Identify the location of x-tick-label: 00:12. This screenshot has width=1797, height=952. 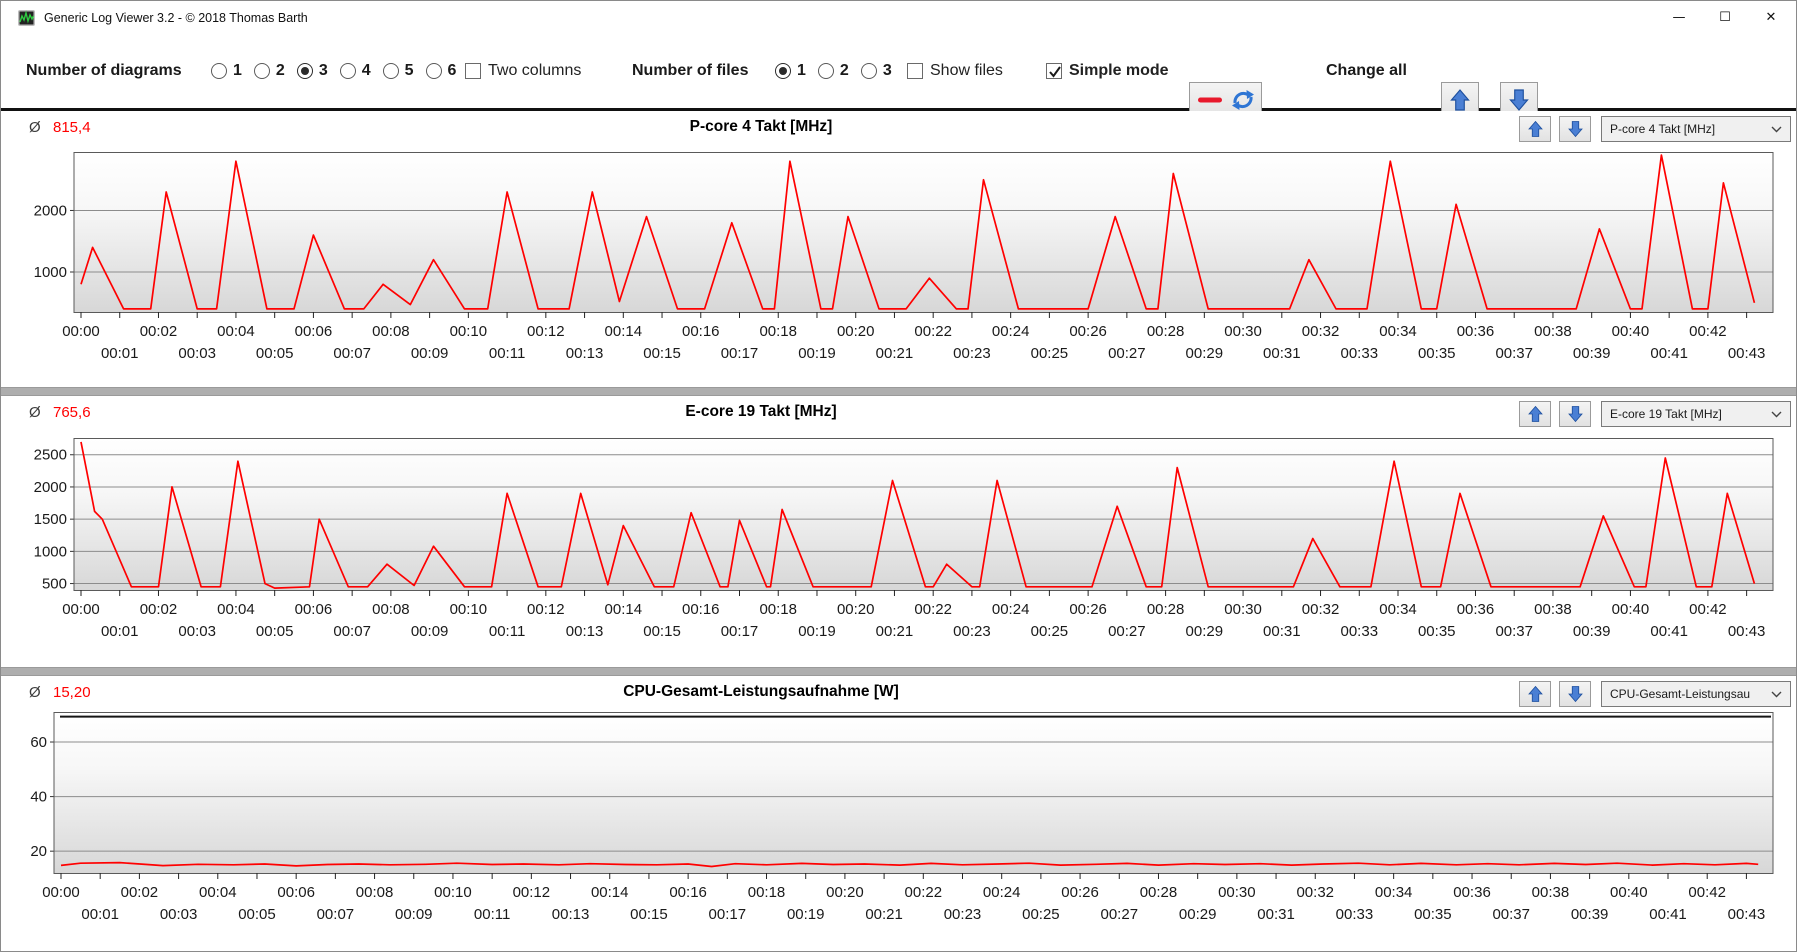
(546, 609).